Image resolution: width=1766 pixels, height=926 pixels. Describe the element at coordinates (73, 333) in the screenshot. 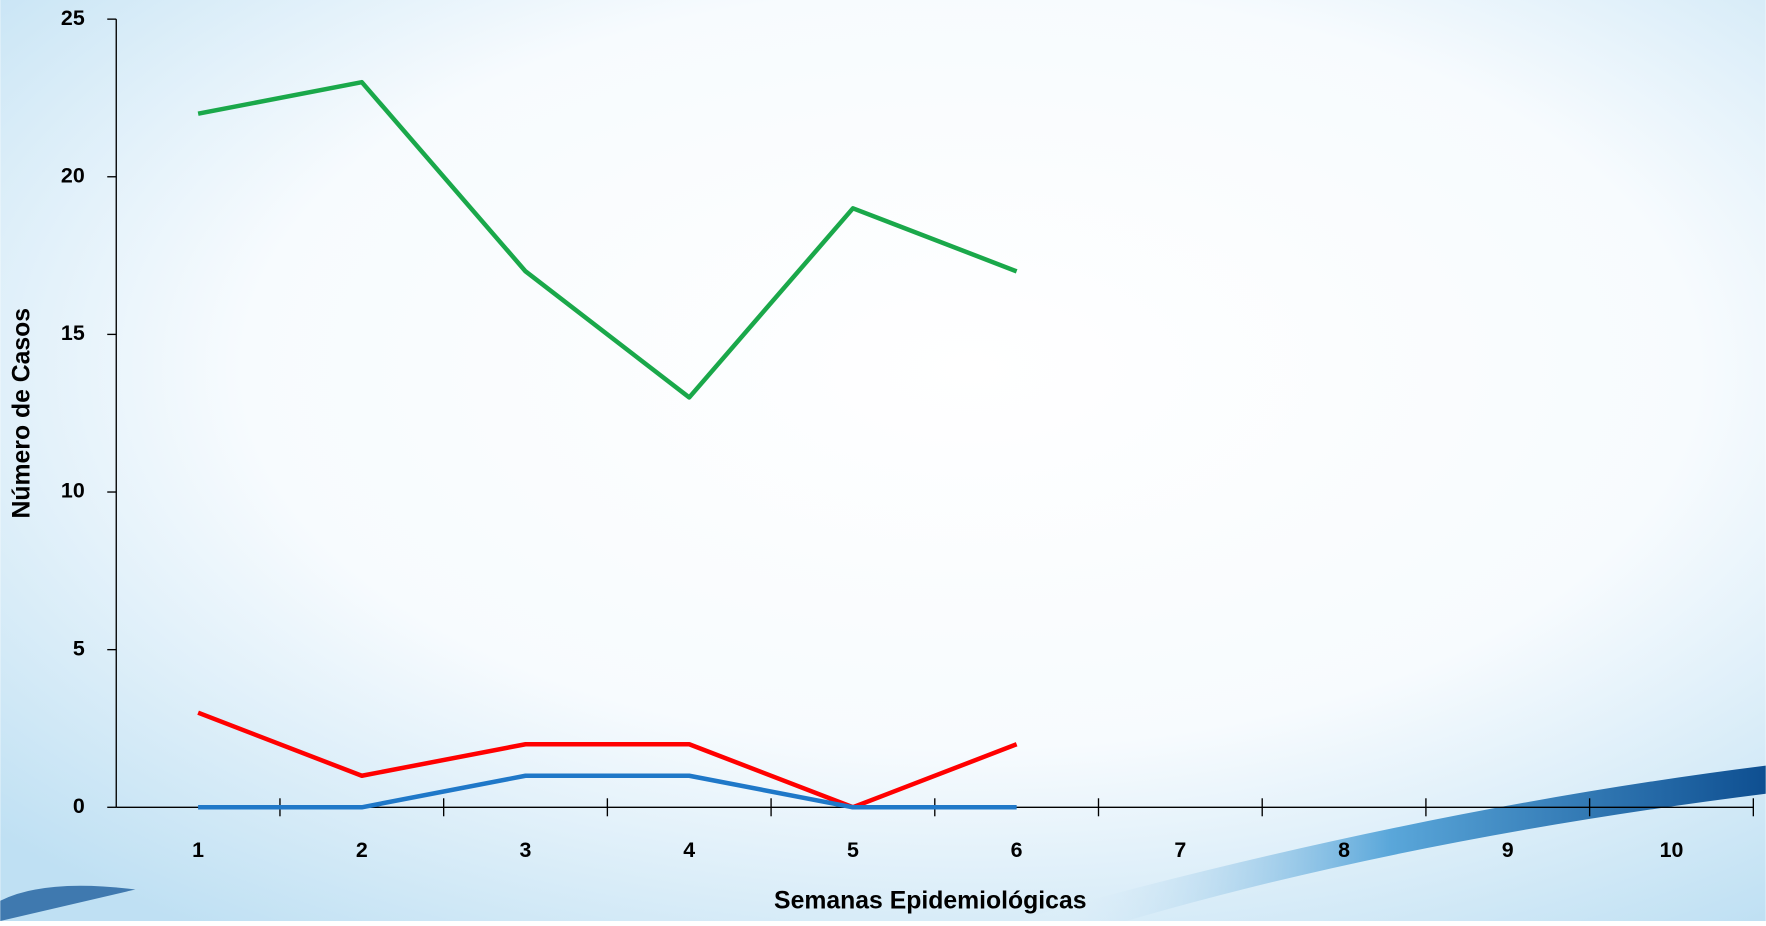

I see `y-tick-label: 15` at that location.